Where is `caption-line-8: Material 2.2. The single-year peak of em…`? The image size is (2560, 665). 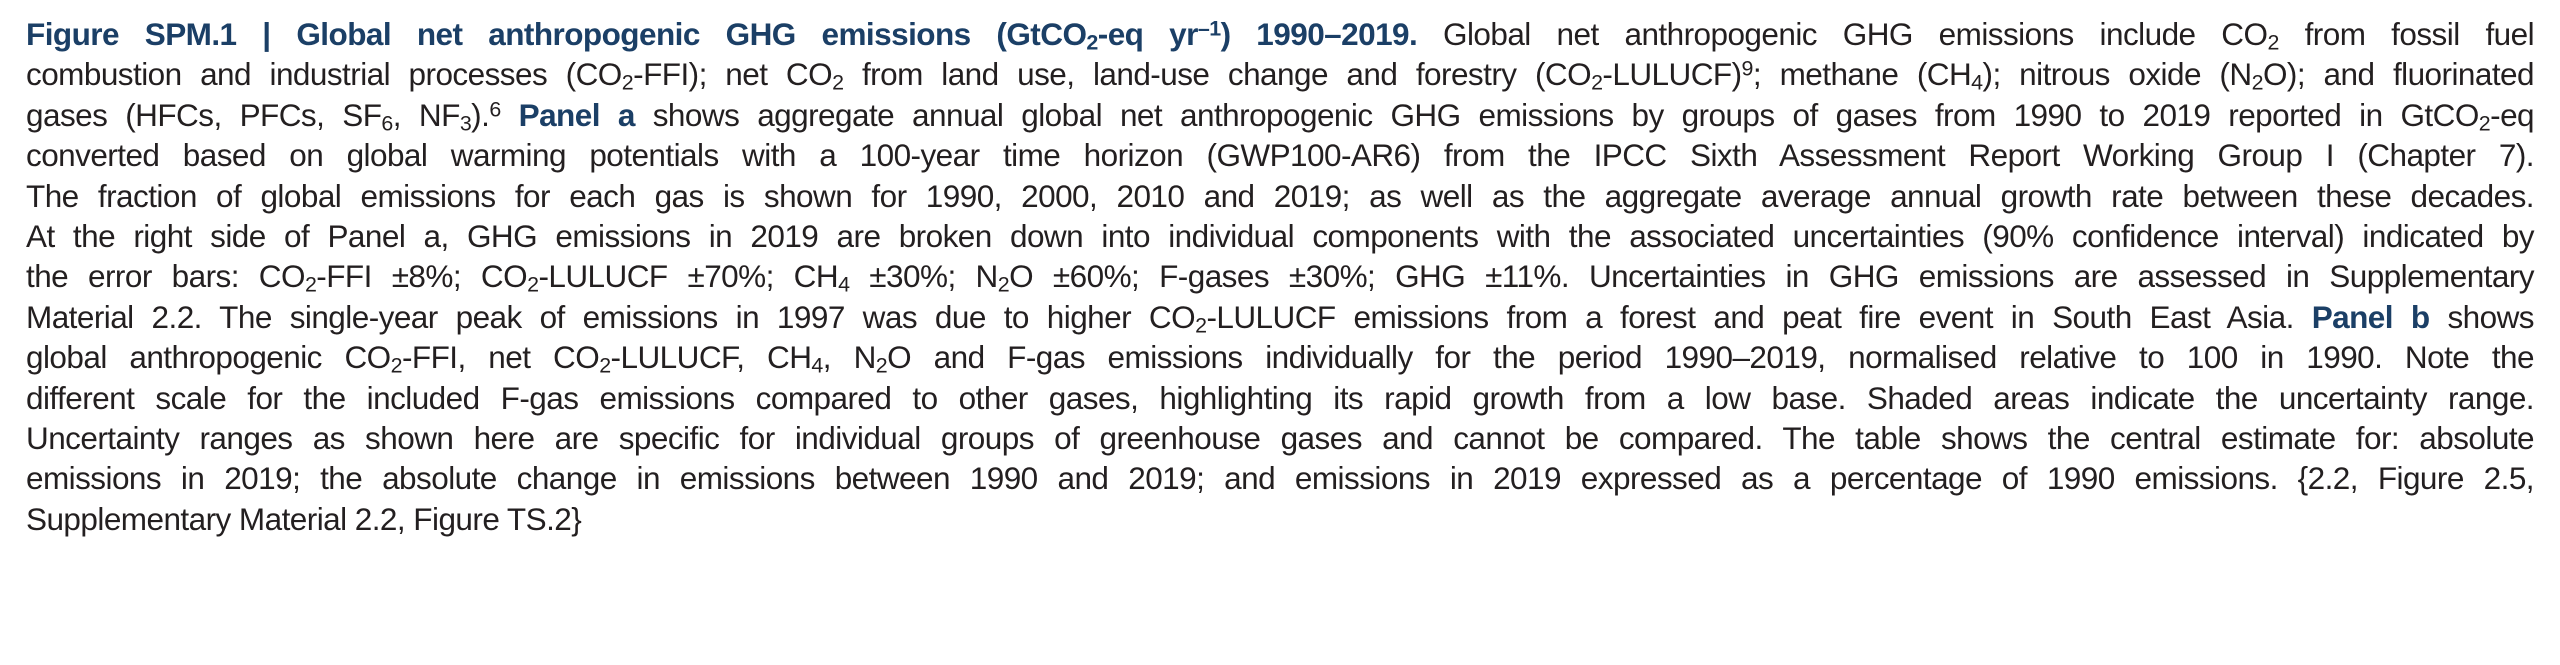
caption-line-8: Material 2.2. The single-year peak of em… is located at coordinates (1280, 318).